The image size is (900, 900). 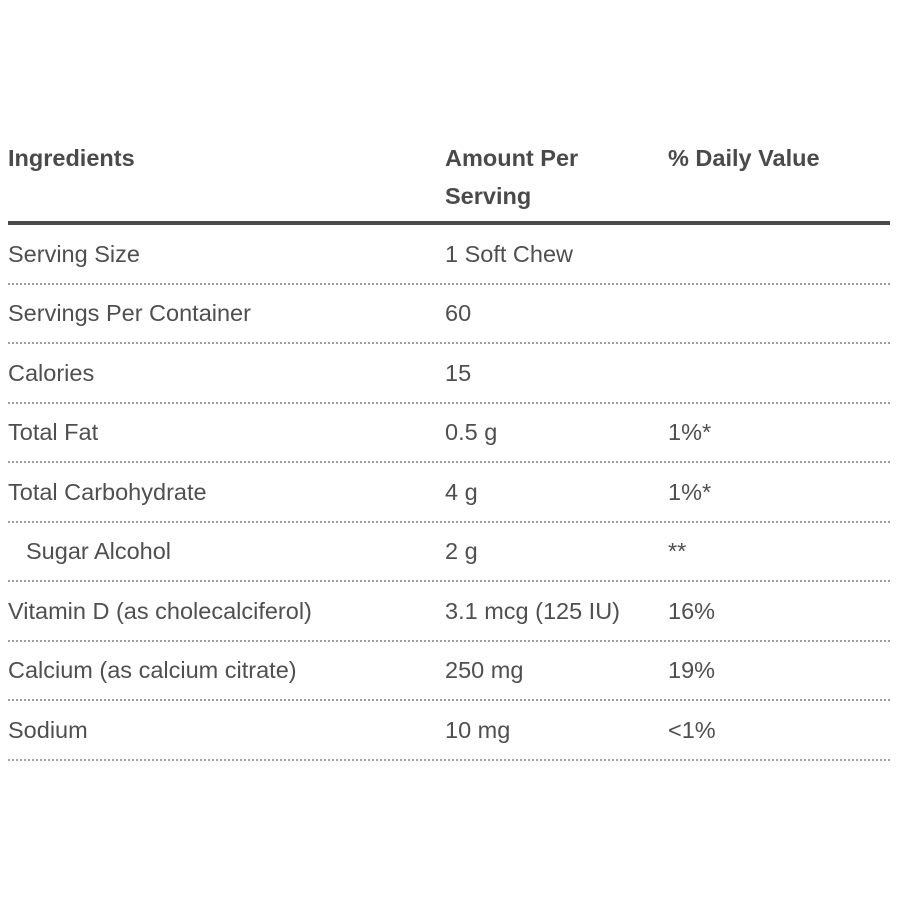 What do you see at coordinates (512, 177) in the screenshot?
I see `column-header-amount-per-serving: Amount Per Serving` at bounding box center [512, 177].